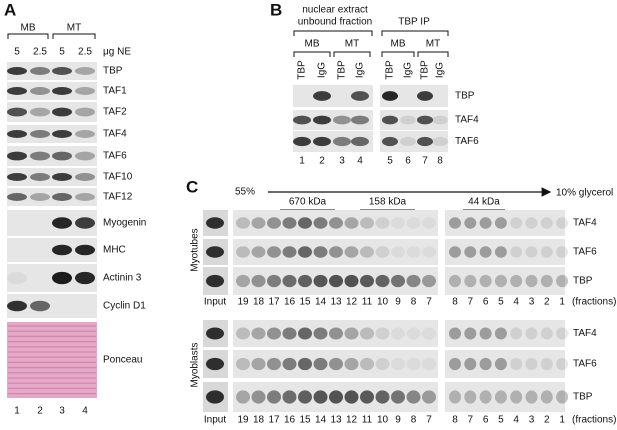 The height and width of the screenshot is (430, 617). I want to click on fraction-number: 2, so click(547, 302).